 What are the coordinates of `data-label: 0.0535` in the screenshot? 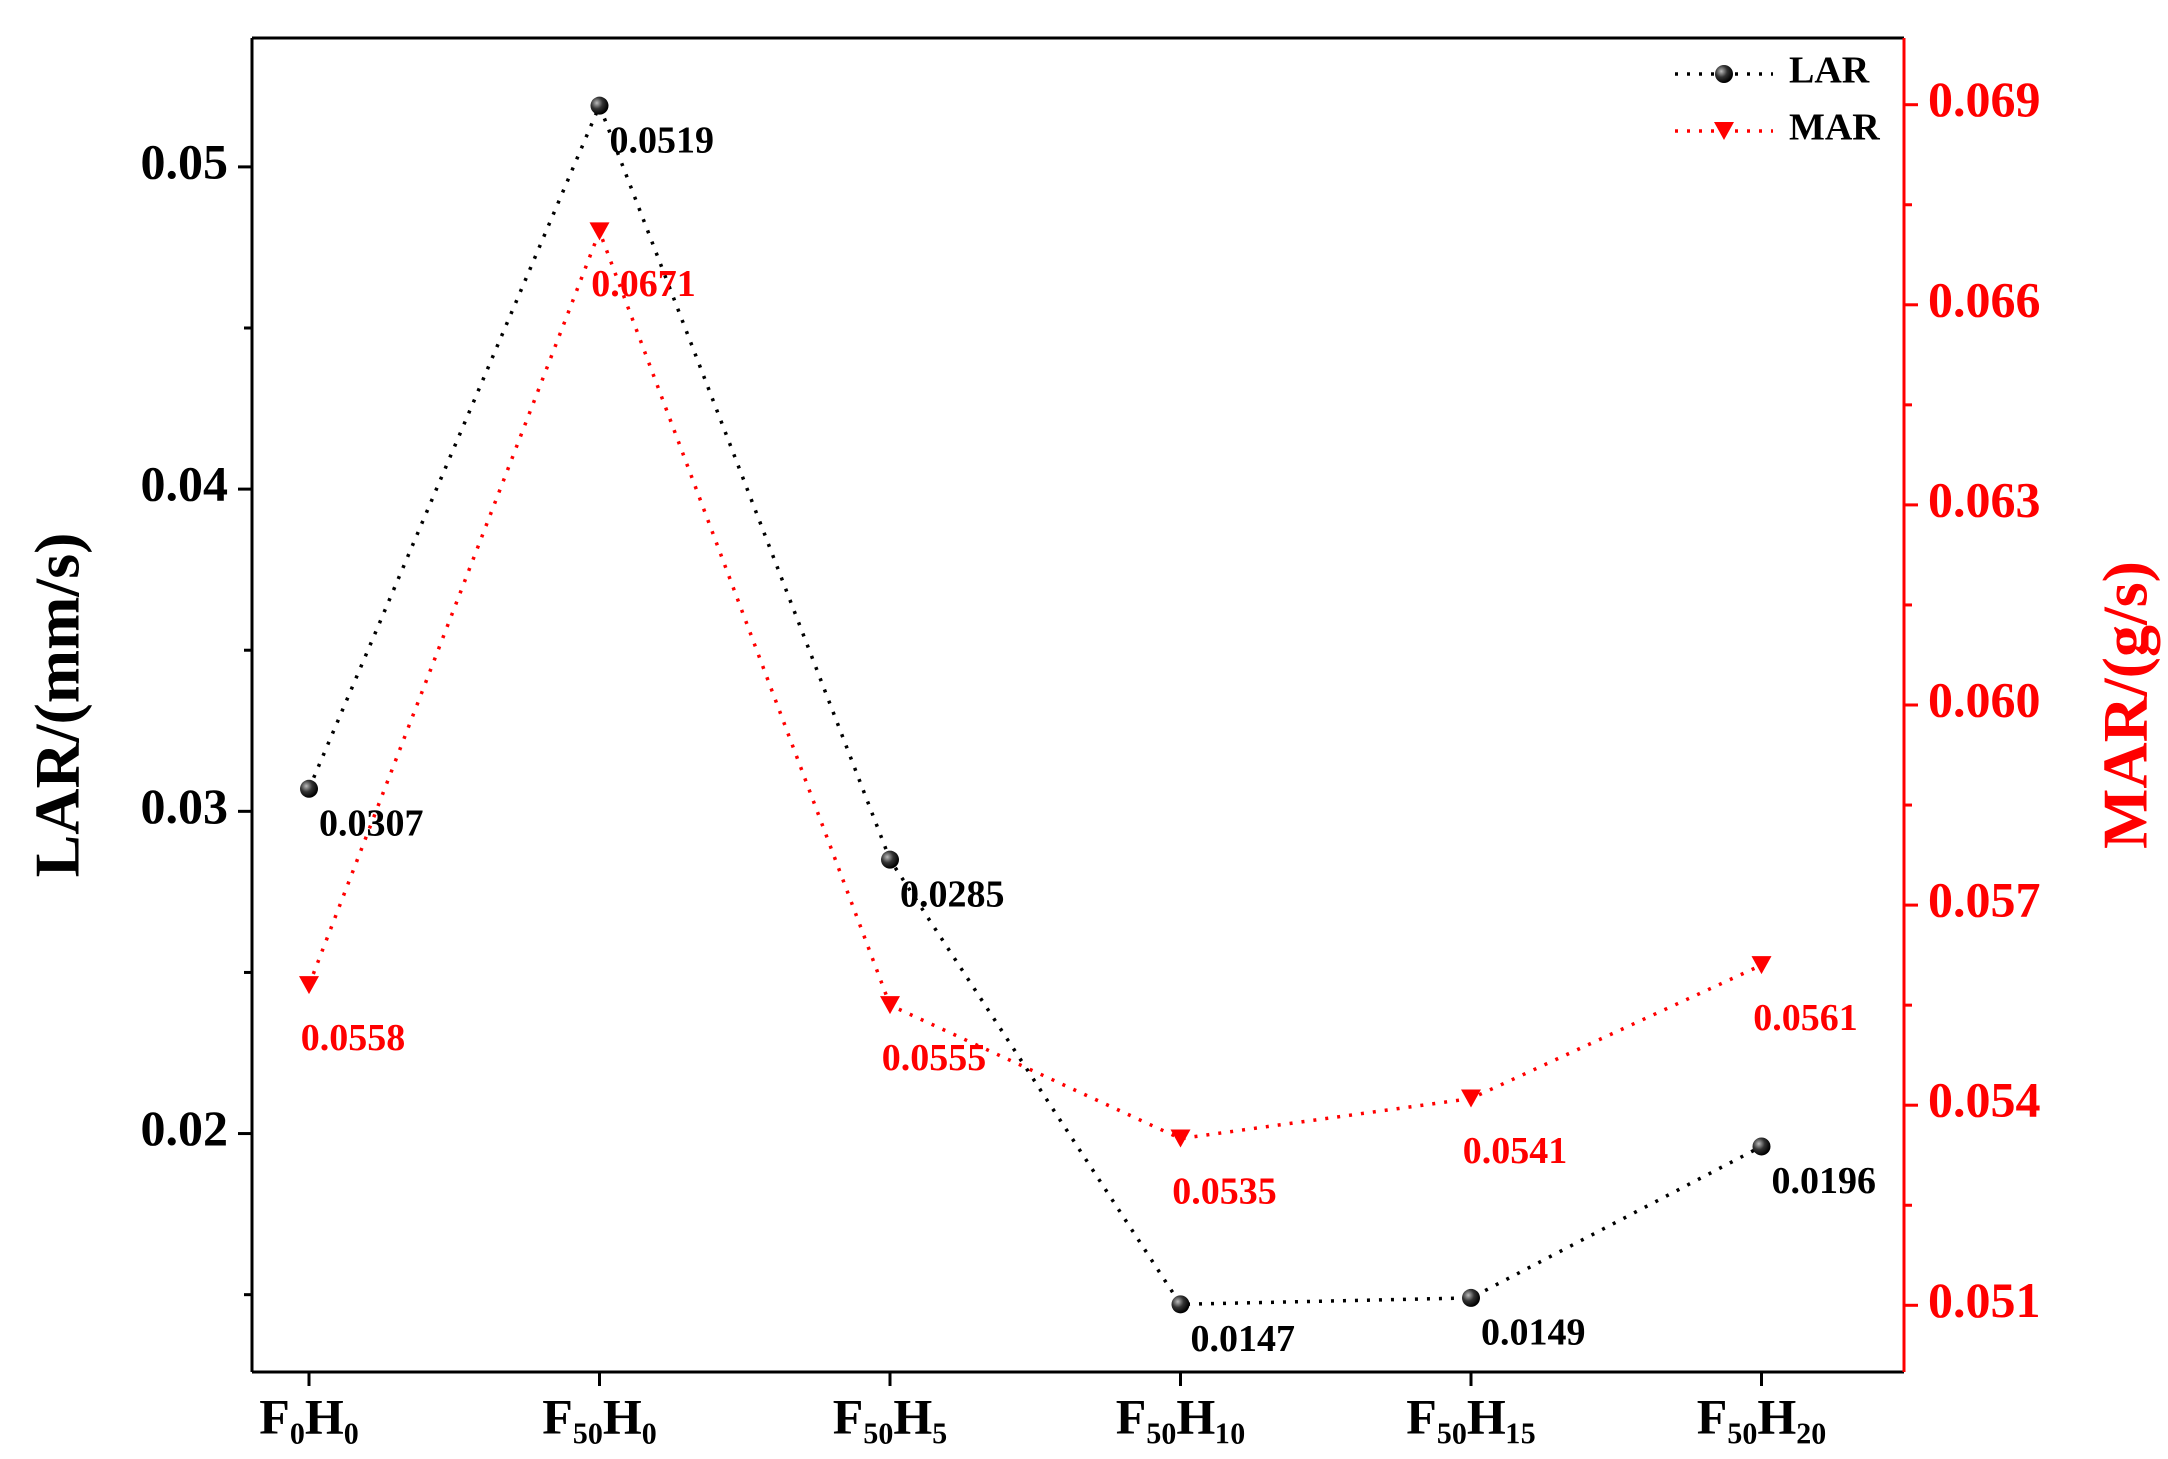 It's located at (1224, 1191).